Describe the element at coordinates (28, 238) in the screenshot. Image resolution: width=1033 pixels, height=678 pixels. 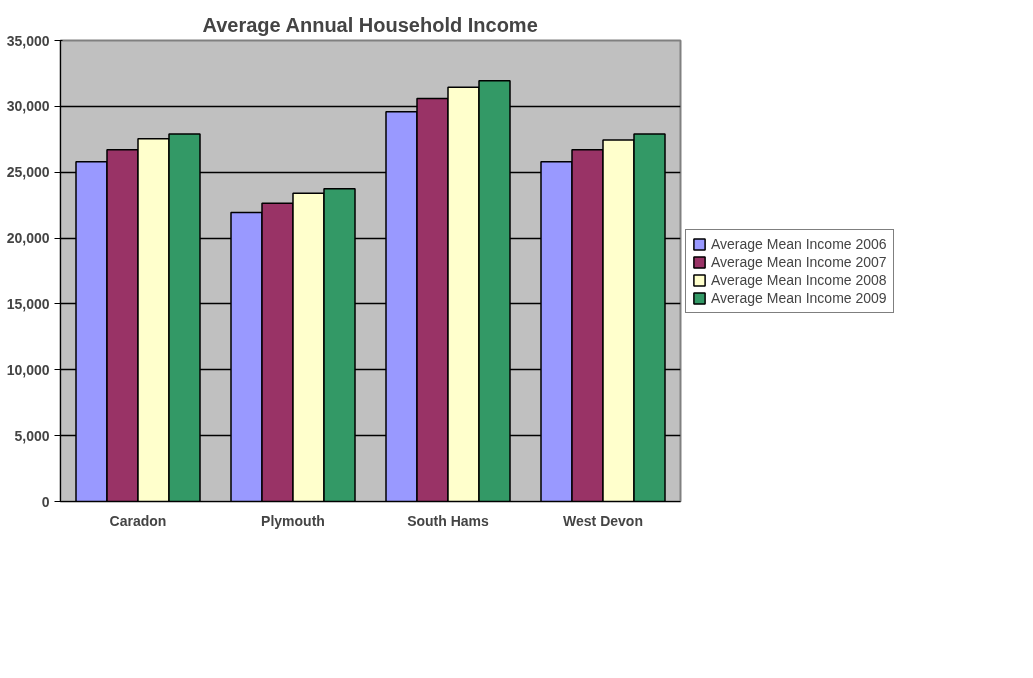
I see `y-tick-label: 20,000` at that location.